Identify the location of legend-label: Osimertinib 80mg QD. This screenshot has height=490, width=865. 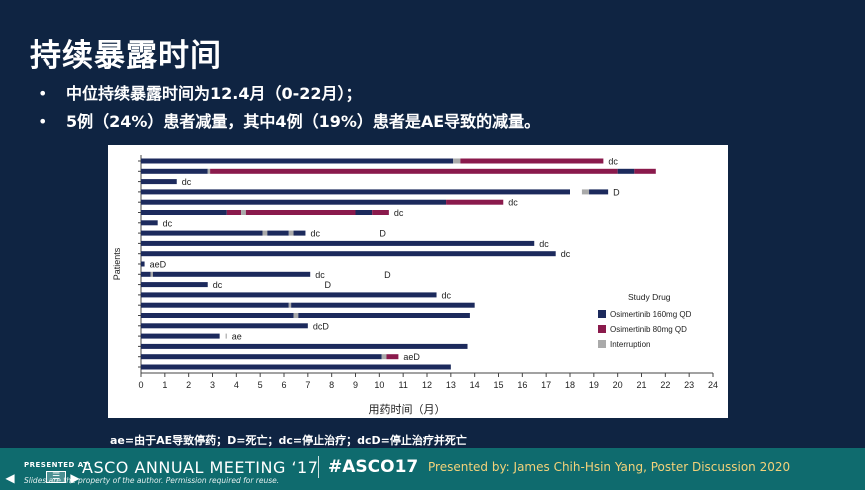
(648, 329).